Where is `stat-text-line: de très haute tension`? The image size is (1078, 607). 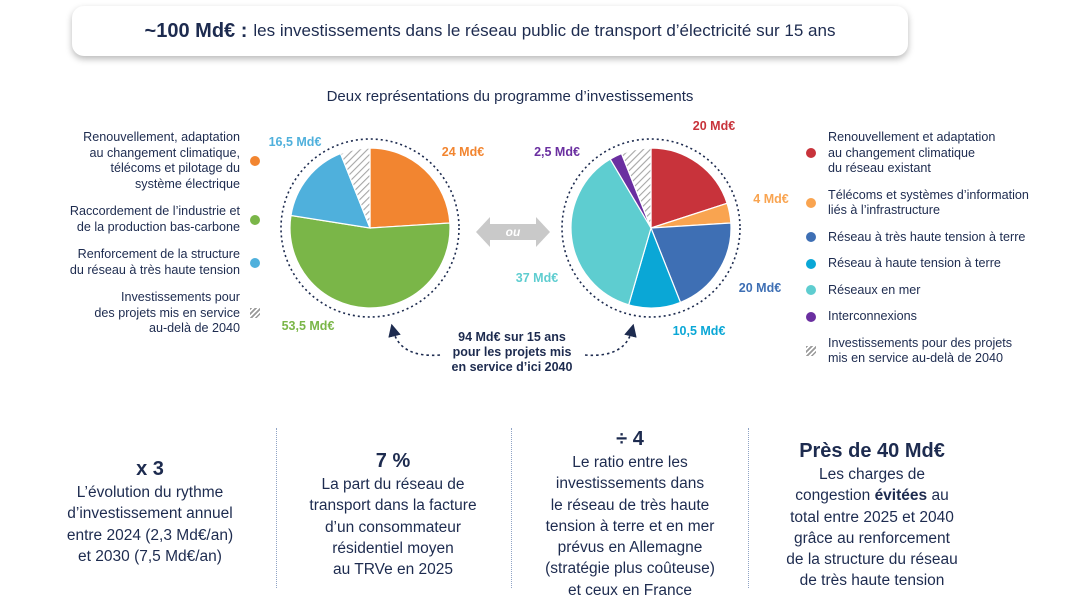
stat-text-line: de très haute tension is located at coordinates (872, 581).